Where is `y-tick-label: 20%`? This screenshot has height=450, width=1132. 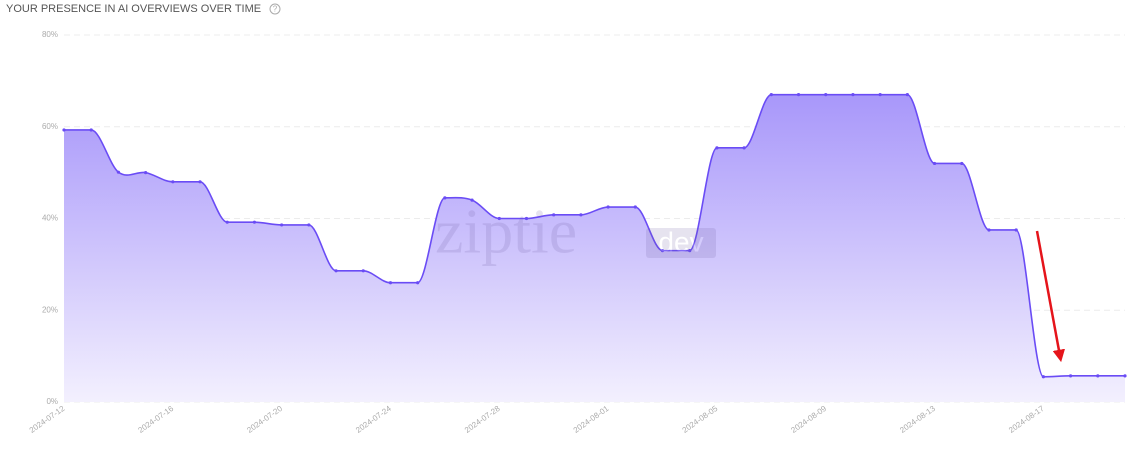
y-tick-label: 20% is located at coordinates (50, 309).